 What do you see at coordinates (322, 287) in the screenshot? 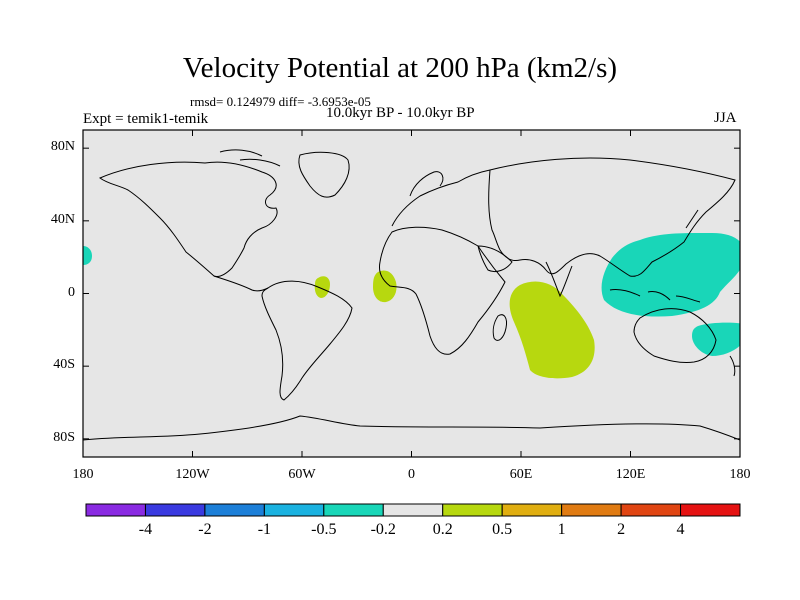
I see `anomaly-amazon` at bounding box center [322, 287].